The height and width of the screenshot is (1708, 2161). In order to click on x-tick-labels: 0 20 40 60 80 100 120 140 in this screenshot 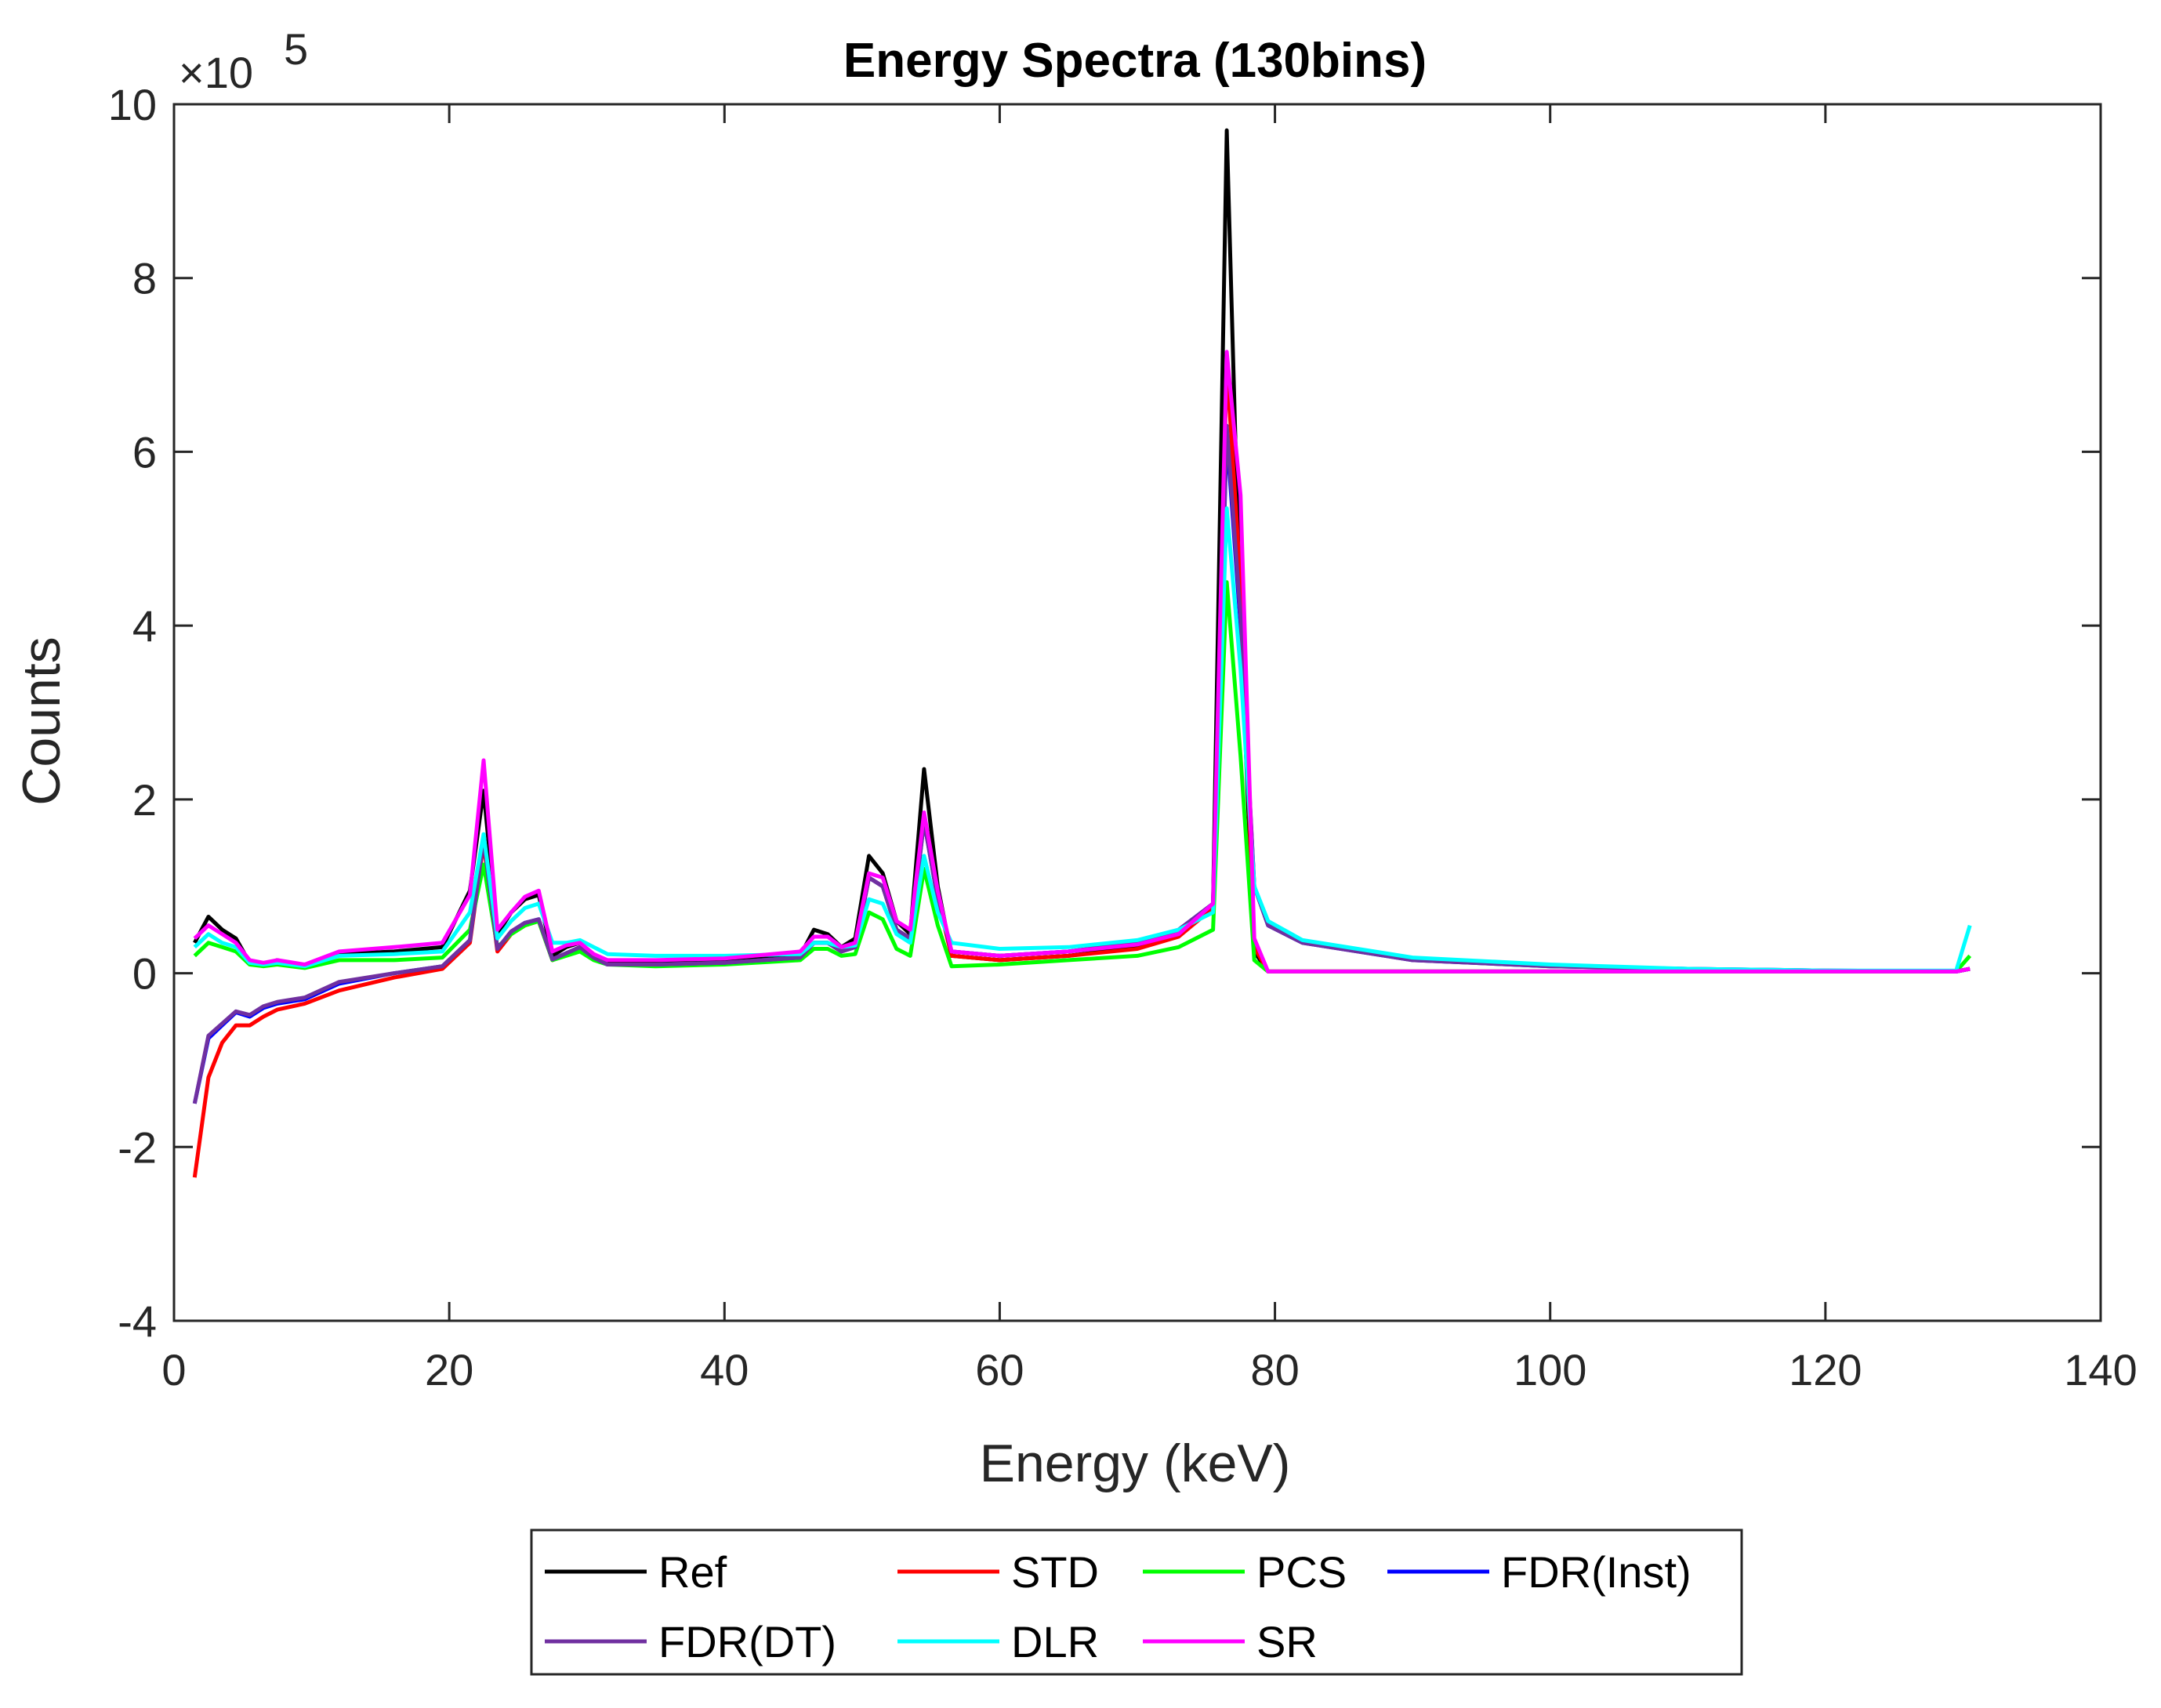, I will do `click(1149, 1369)`.